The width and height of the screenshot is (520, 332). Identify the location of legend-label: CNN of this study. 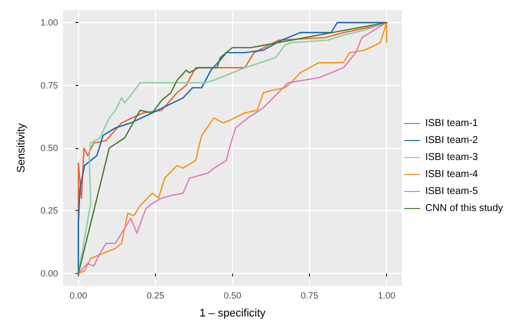
(464, 208).